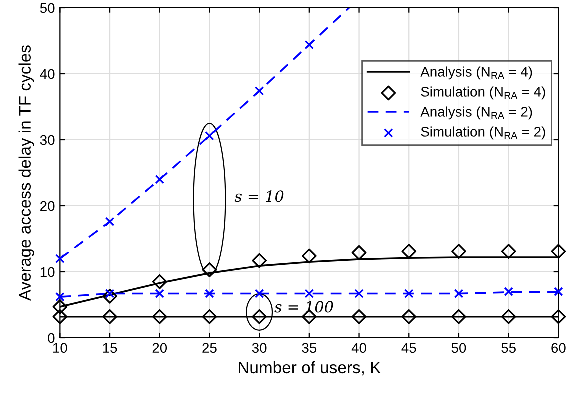 This screenshot has width=573, height=400. Describe the element at coordinates (47, 8) in the screenshot. I see `y-tick-label: 50` at that location.